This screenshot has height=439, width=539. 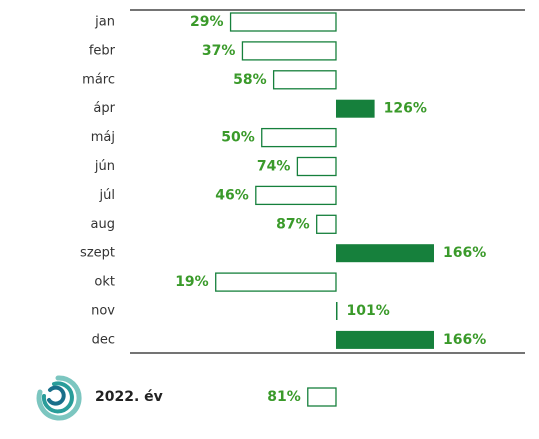 What do you see at coordinates (367, 311) in the screenshot?
I see `value-label: 101%` at bounding box center [367, 311].